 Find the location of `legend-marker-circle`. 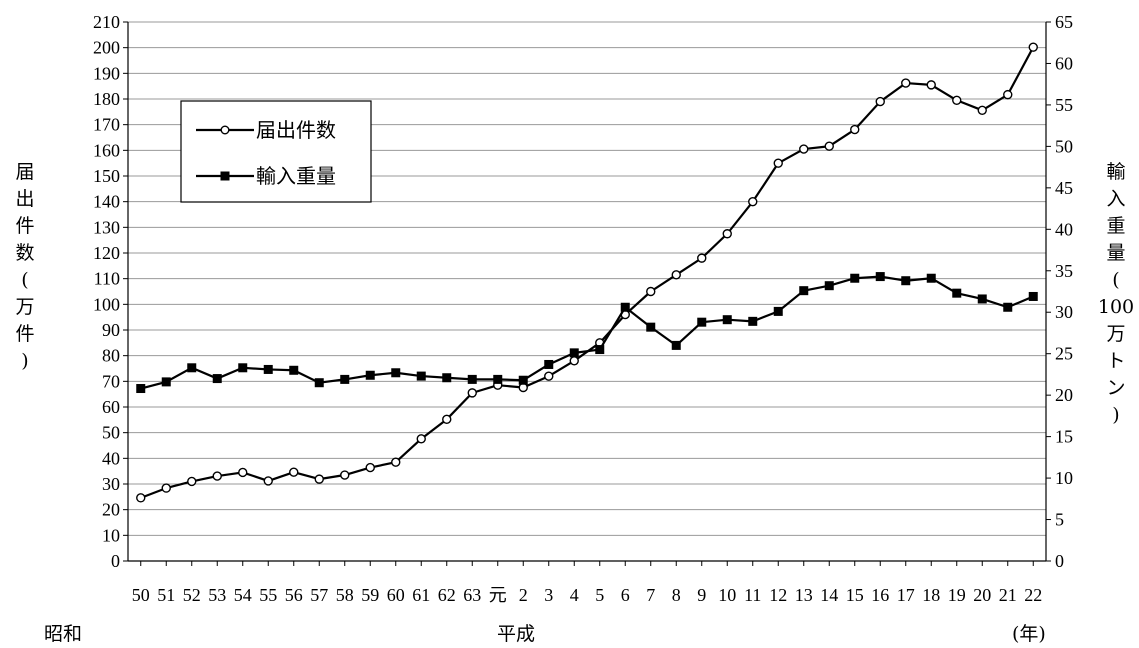

legend-marker-circle is located at coordinates (225, 130).